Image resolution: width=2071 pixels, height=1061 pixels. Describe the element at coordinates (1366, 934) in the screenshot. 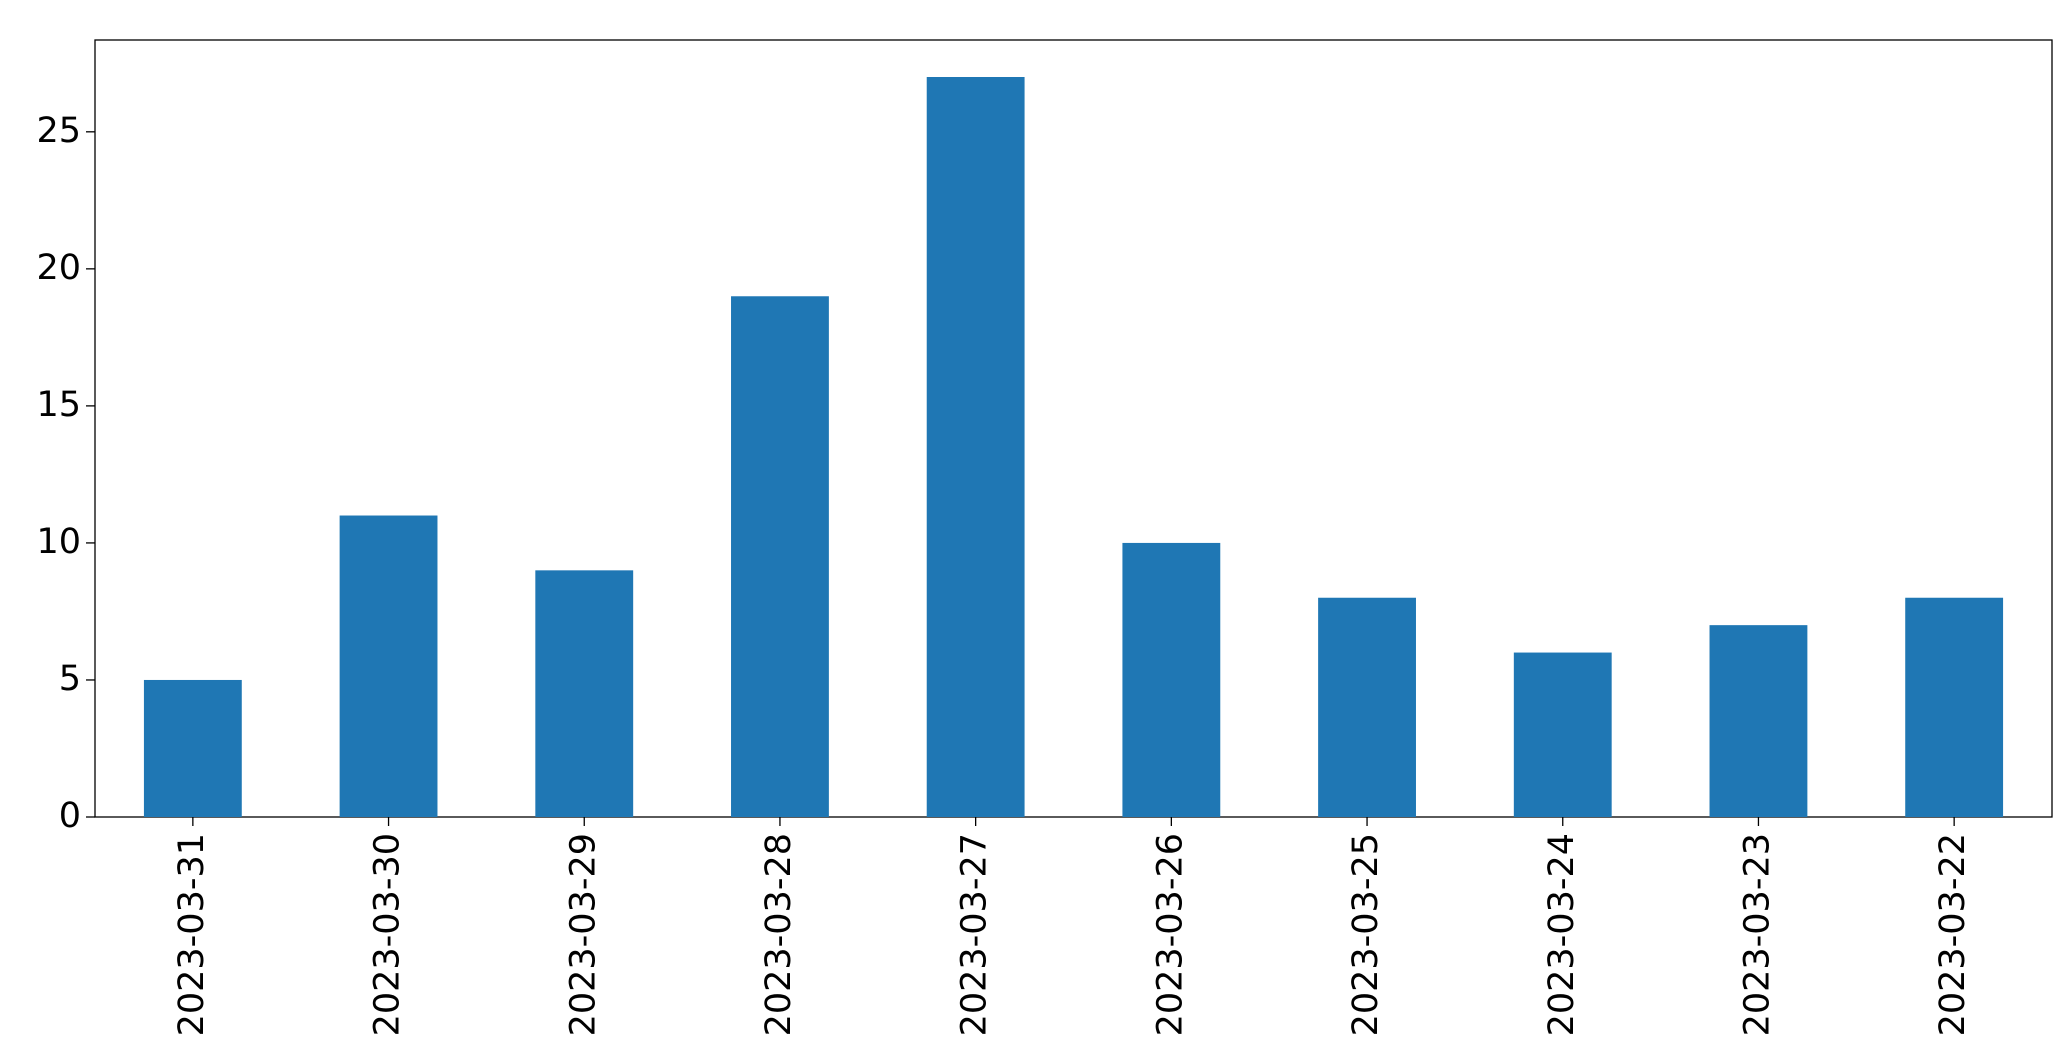

I see `x-tick-label: 2023-03-25` at that location.